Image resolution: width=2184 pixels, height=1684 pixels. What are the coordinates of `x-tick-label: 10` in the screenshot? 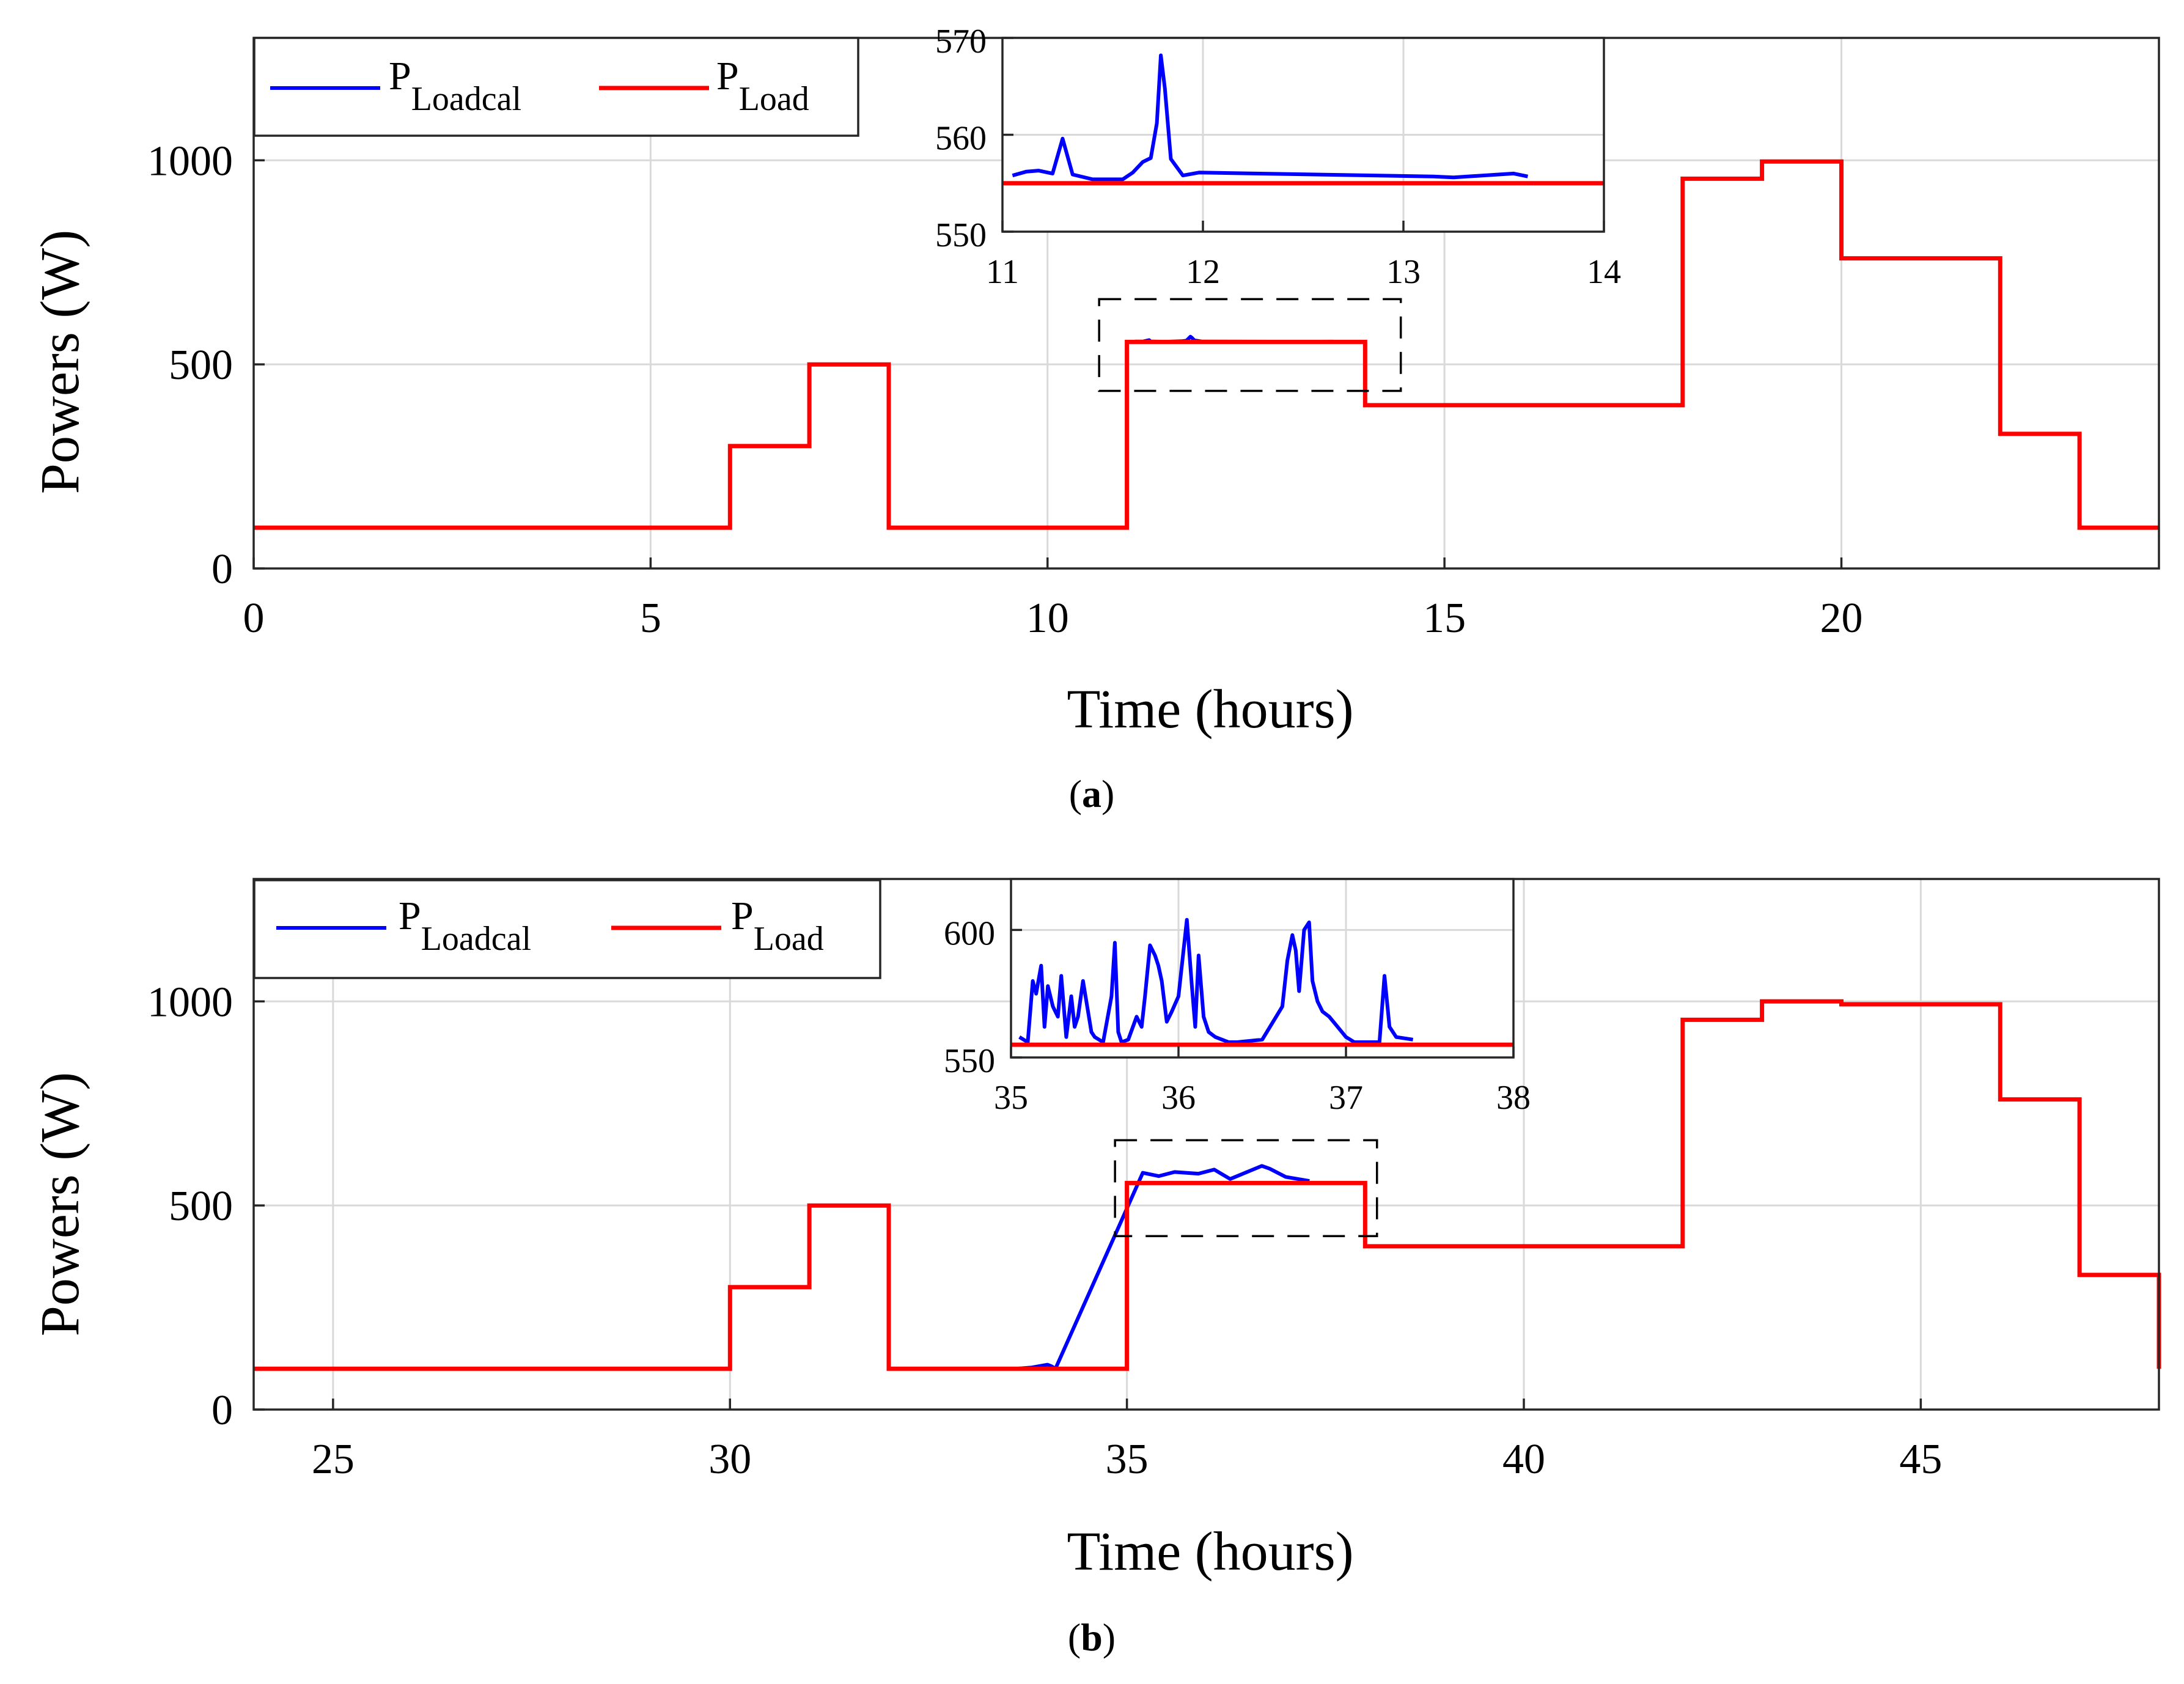 It's located at (1047, 618).